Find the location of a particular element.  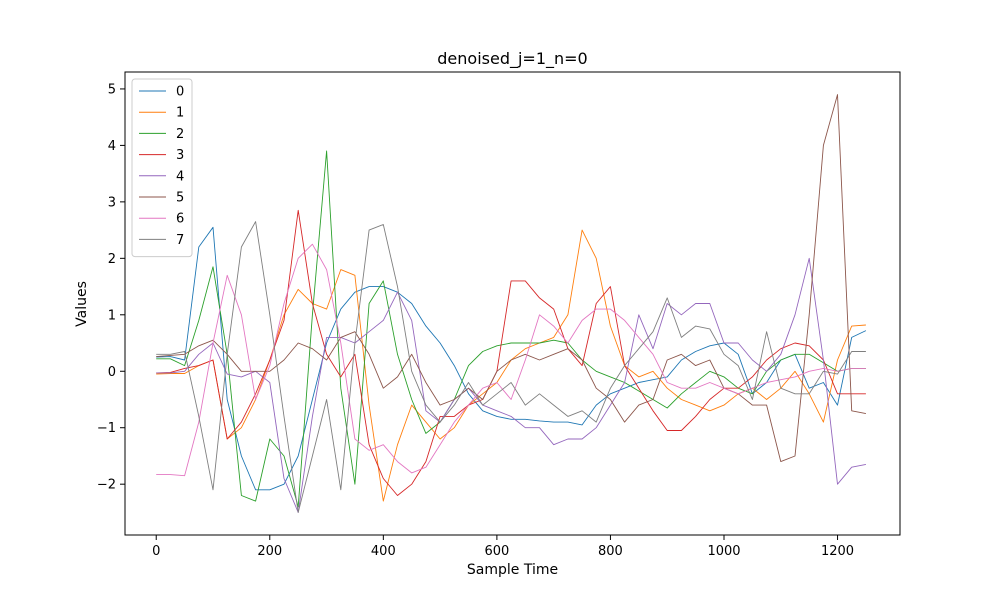

y-axis: −2 −1 0 1 2 3 4 5 is located at coordinates (111, 287).